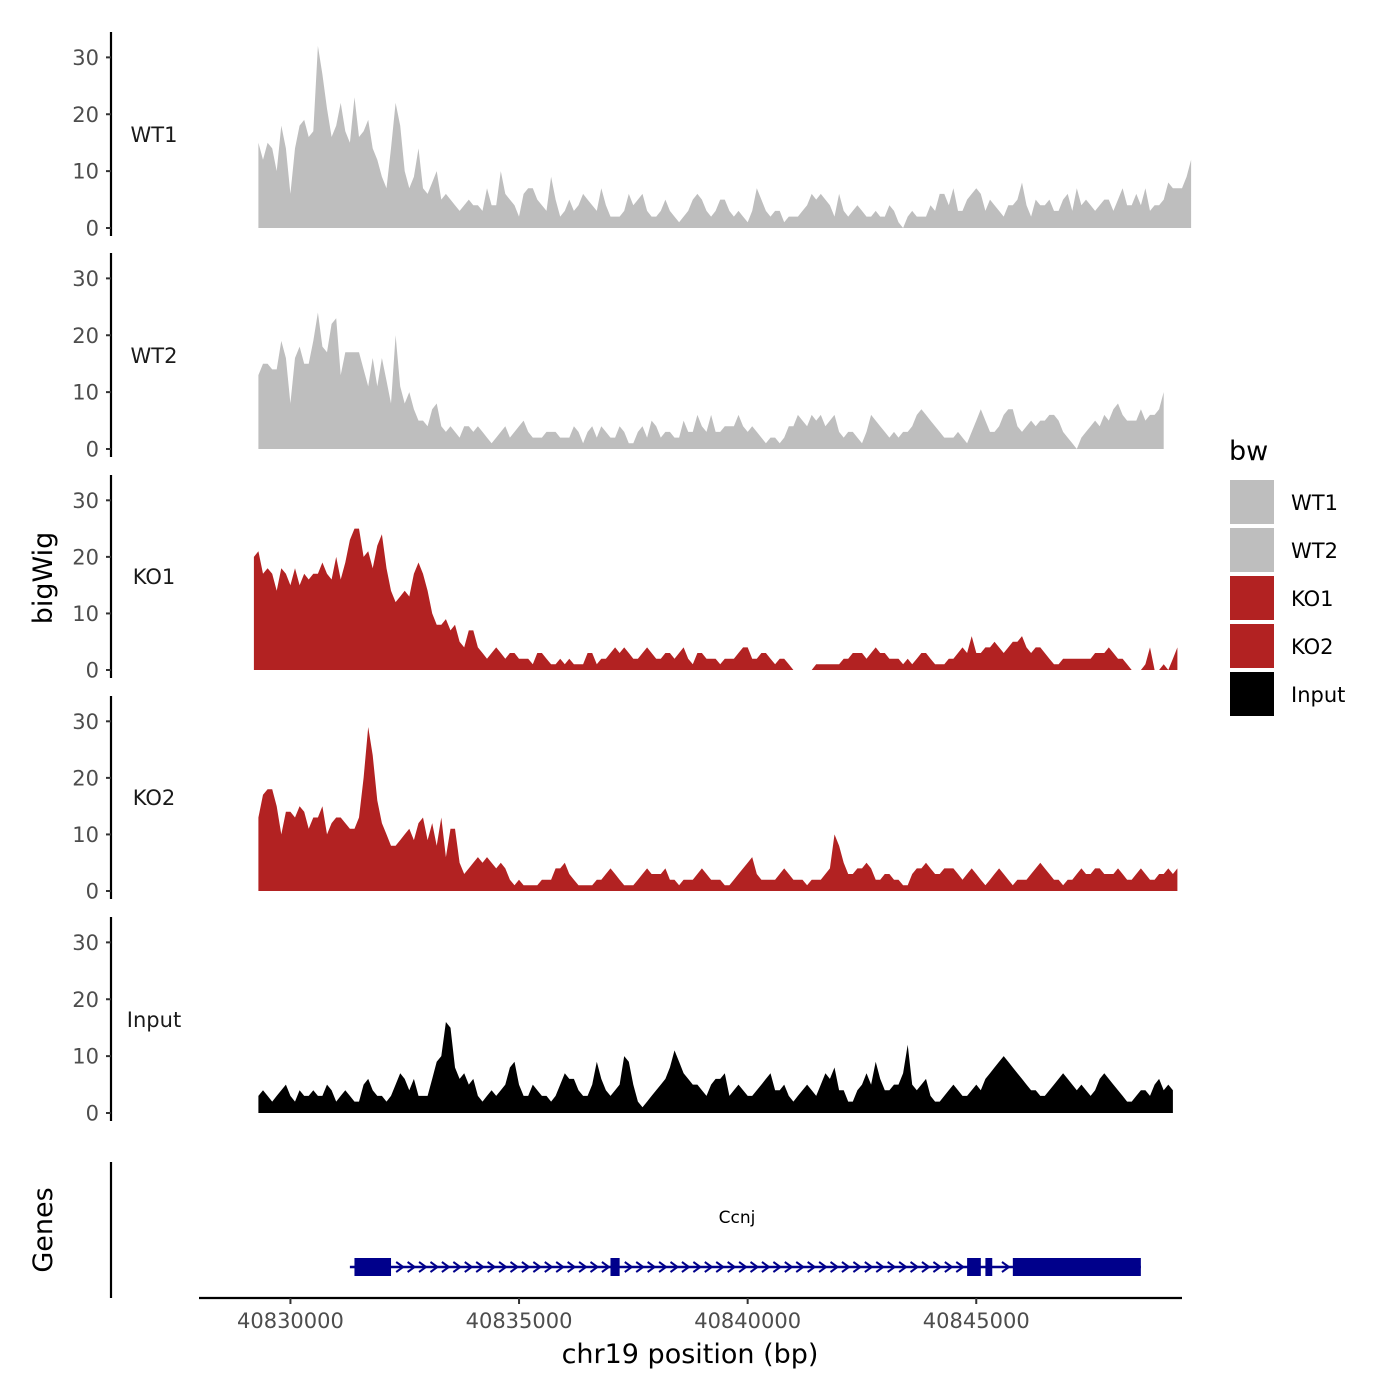  Describe the element at coordinates (1252, 598) in the screenshot. I see `legend-swatch-ko1` at that location.